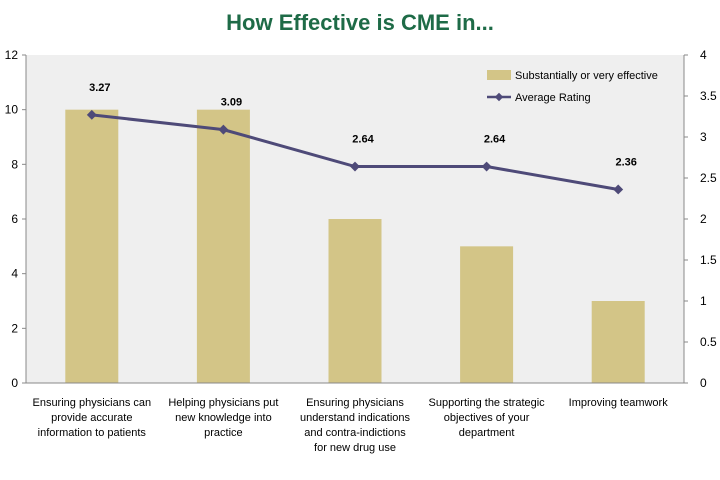 The height and width of the screenshot is (480, 720). Describe the element at coordinates (703, 219) in the screenshot. I see `y-right-tick-label: 2` at that location.